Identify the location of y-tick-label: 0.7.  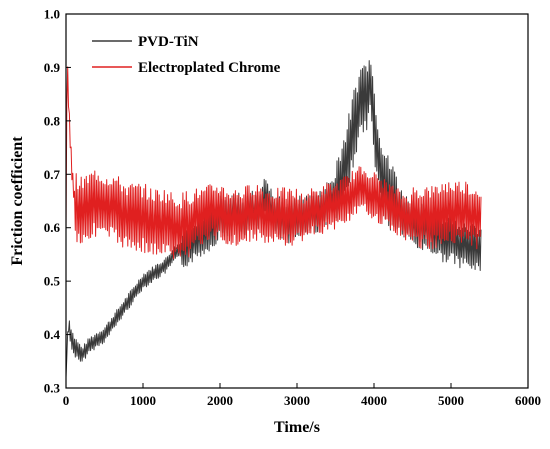
(52, 174).